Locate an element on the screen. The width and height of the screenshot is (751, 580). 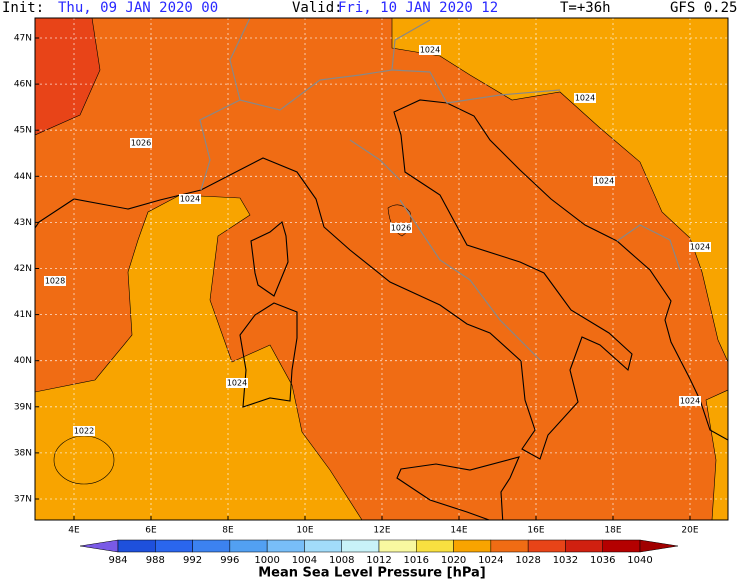
lat-label: 41N is located at coordinates (23, 315).